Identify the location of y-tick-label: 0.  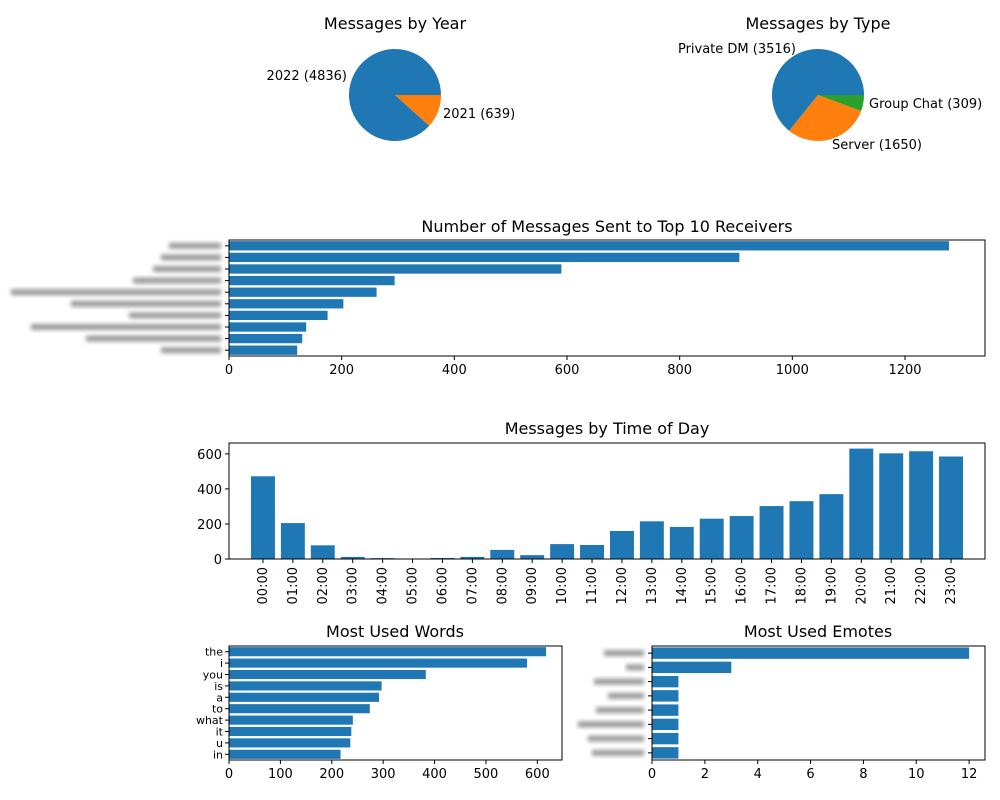
(218, 560).